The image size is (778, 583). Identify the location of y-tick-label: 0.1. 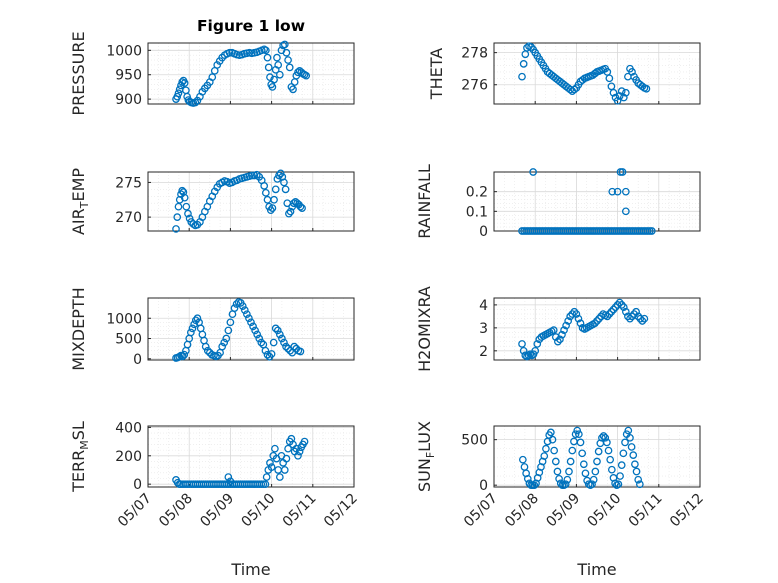
(477, 212).